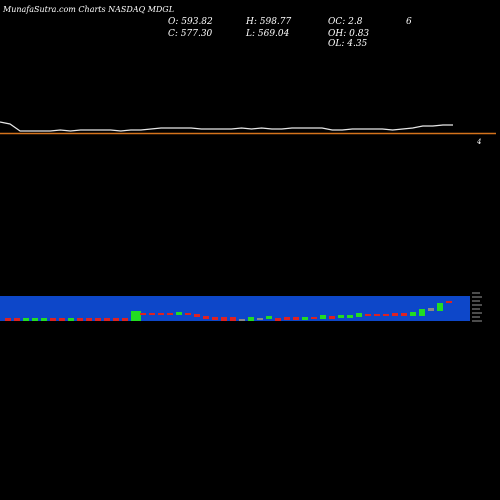 This screenshot has width=500, height=500. Describe the element at coordinates (190, 22) in the screenshot. I see `open-value: O: 593.82` at that location.